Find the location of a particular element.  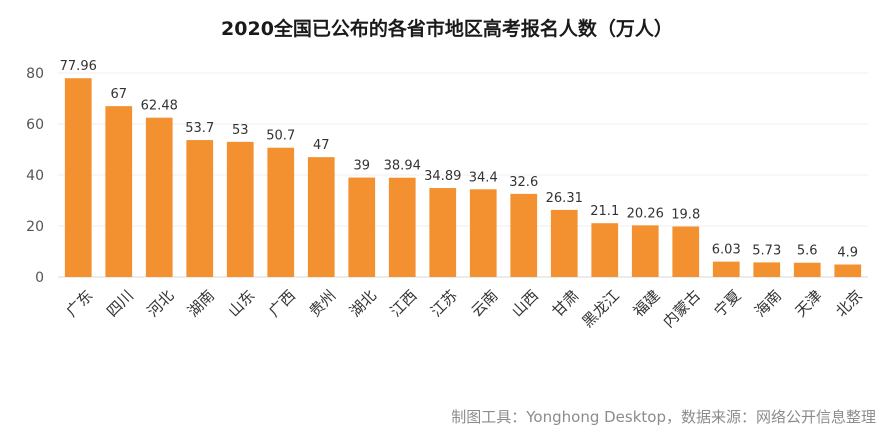

data-label: 19.8 is located at coordinates (685, 215).